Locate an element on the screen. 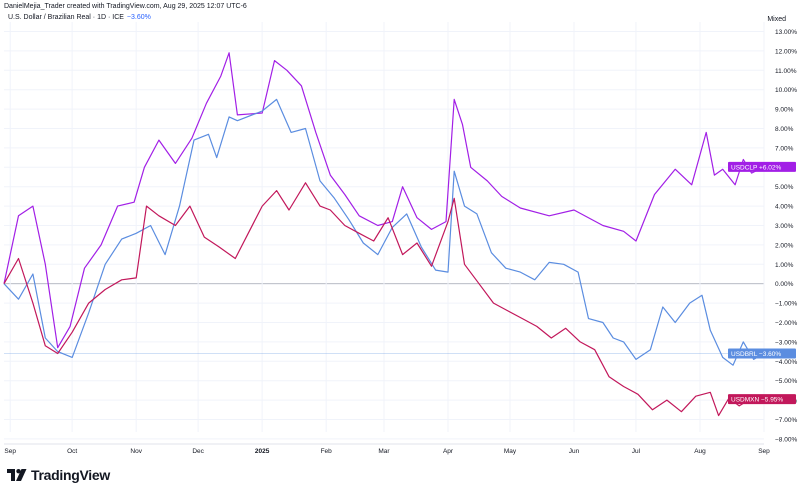 This screenshot has width=800, height=488. last-label-text: USDMXN −5.95% is located at coordinates (757, 400).